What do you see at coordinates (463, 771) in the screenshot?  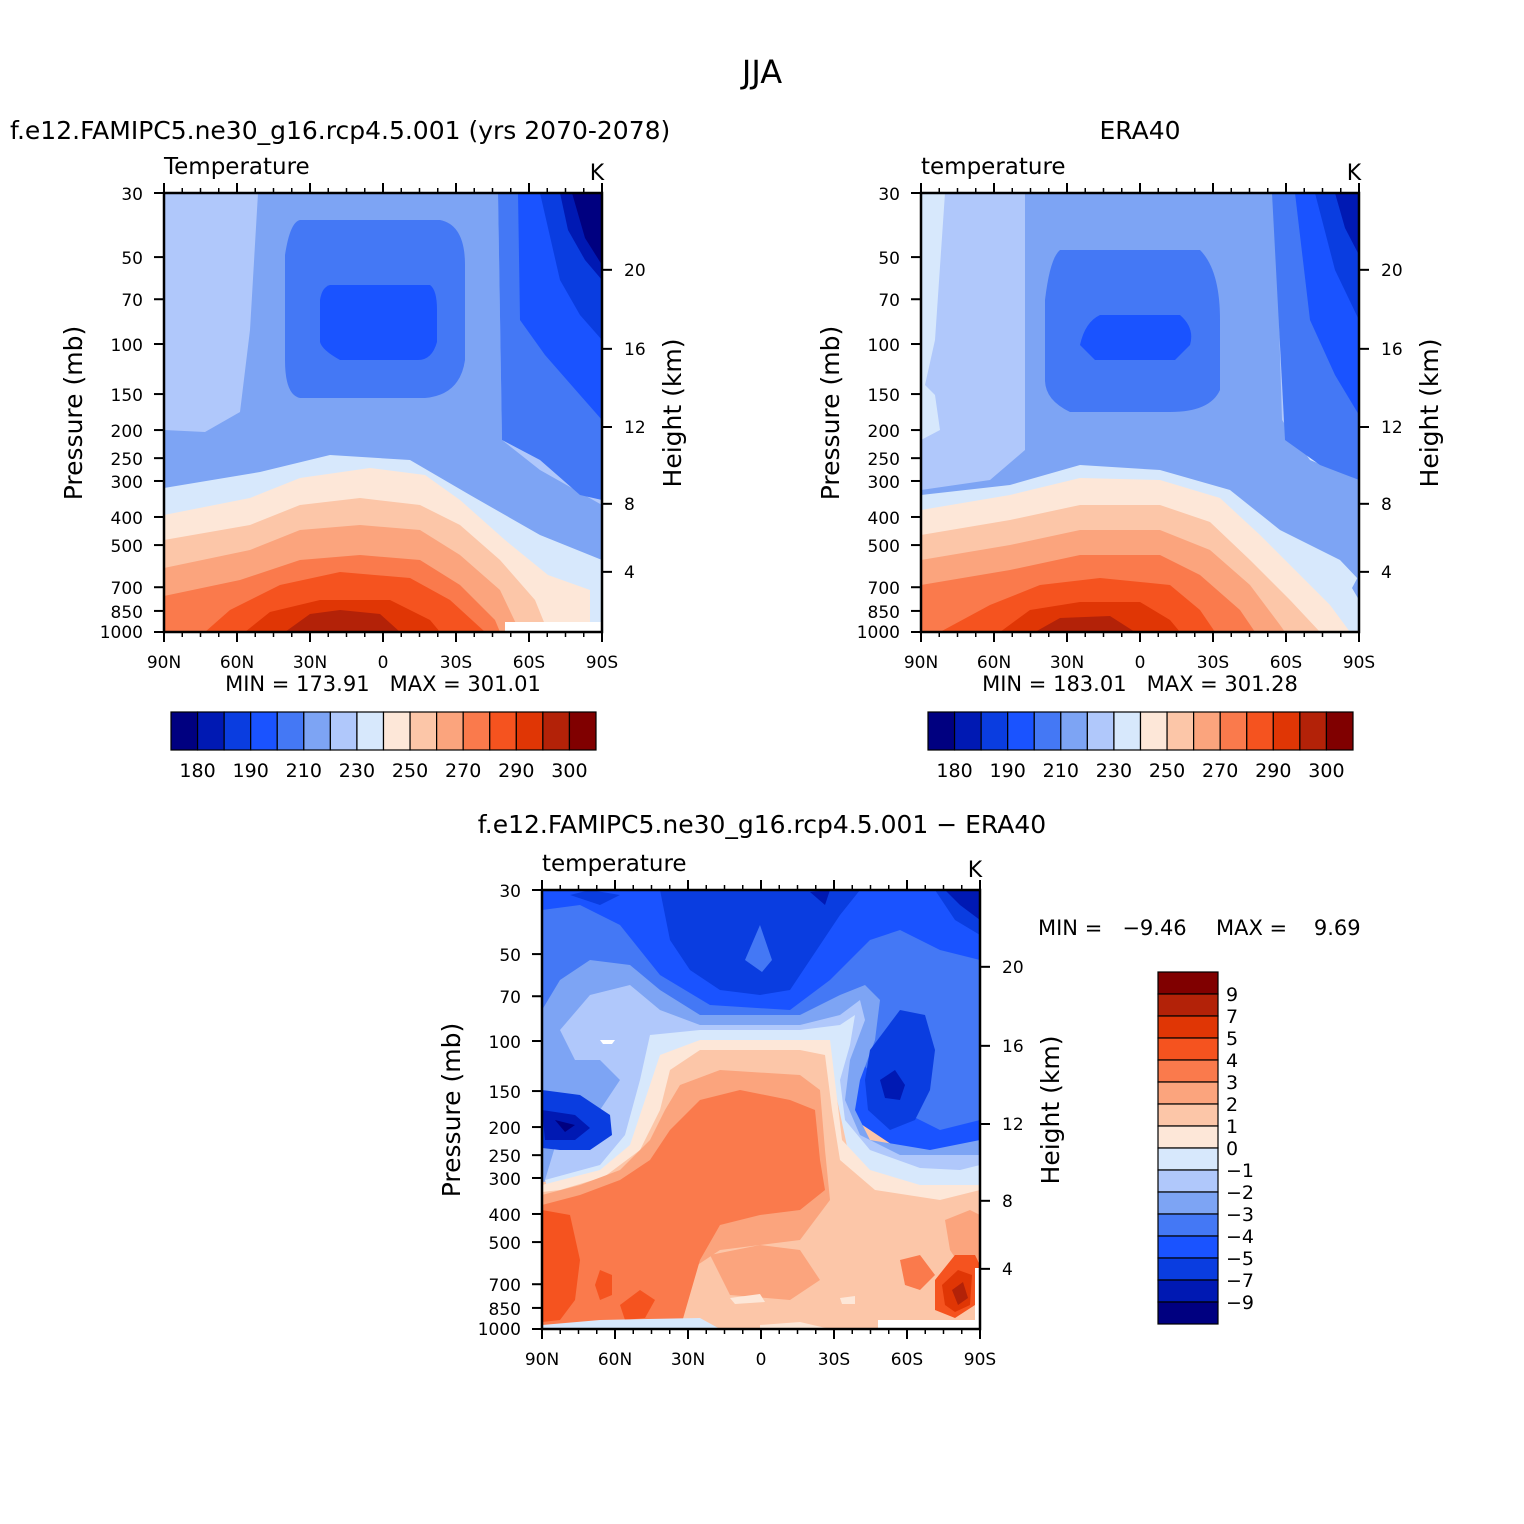 I see `colorbar-label: 270` at bounding box center [463, 771].